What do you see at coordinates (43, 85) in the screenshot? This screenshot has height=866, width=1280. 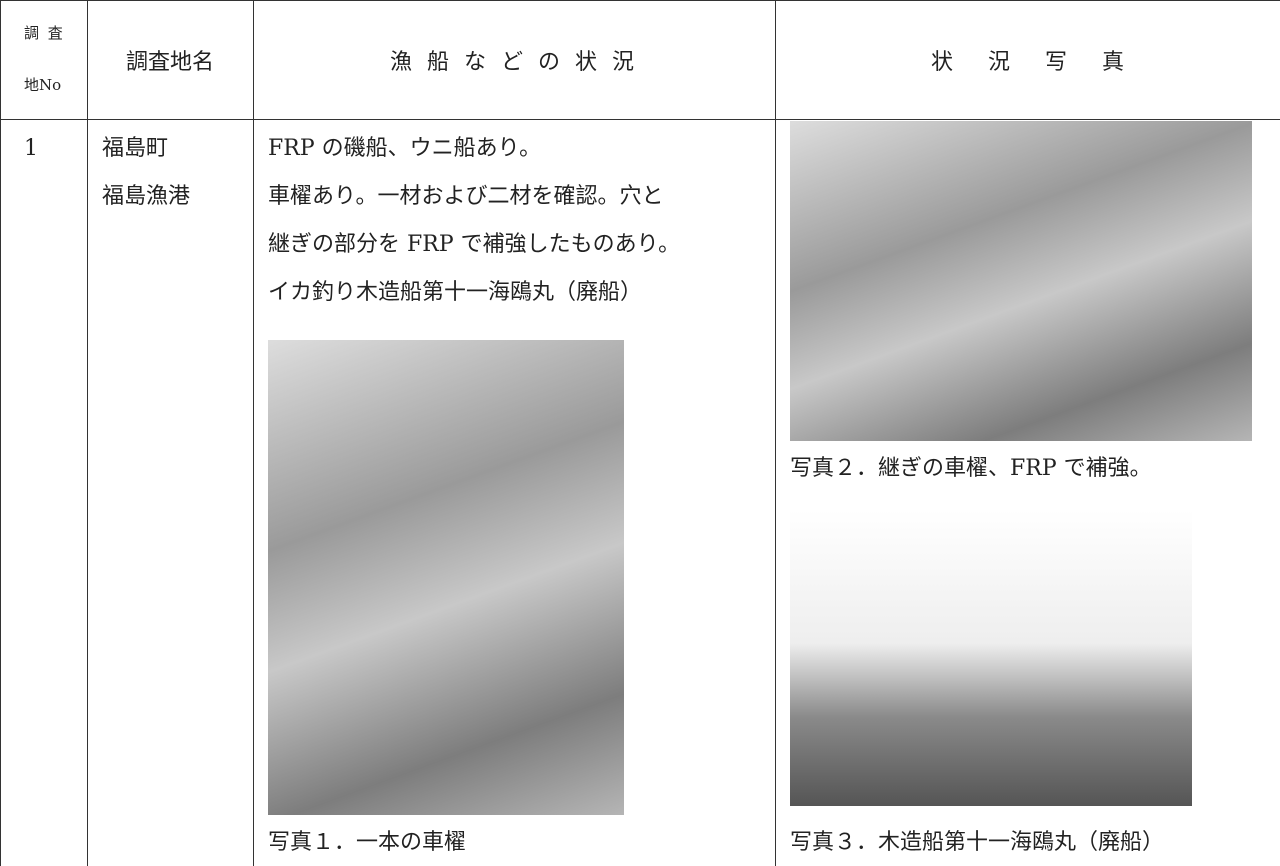 I see `header-cell: 地No` at bounding box center [43, 85].